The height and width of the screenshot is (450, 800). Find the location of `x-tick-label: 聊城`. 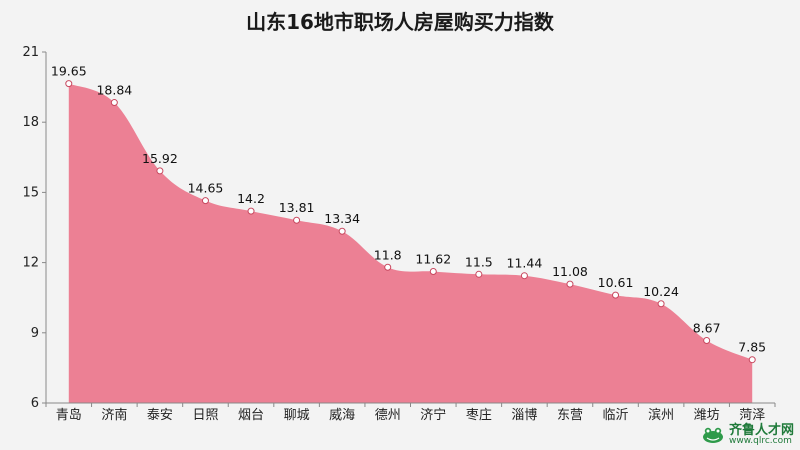

x-tick-label: 聊城 is located at coordinates (297, 415).